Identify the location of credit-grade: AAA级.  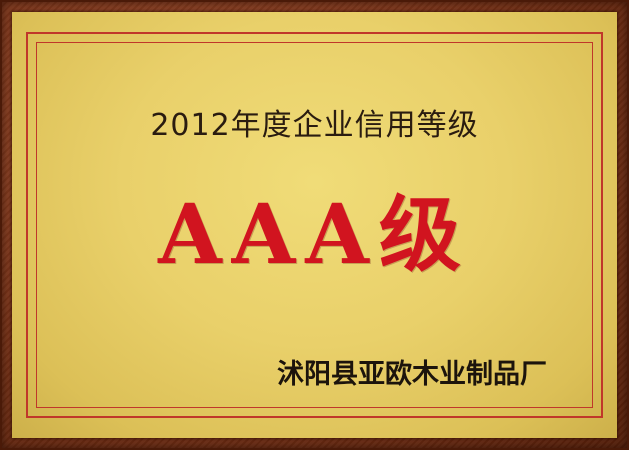
(314, 235).